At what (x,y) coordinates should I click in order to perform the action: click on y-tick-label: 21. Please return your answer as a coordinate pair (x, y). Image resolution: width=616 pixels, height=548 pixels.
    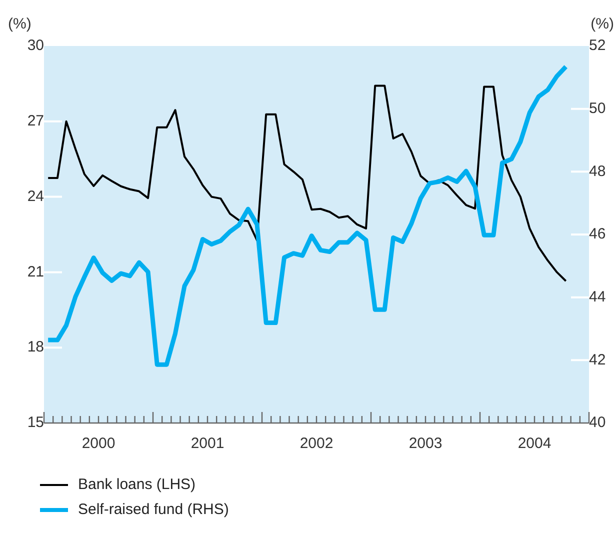
    Looking at the image, I should click on (35, 271).